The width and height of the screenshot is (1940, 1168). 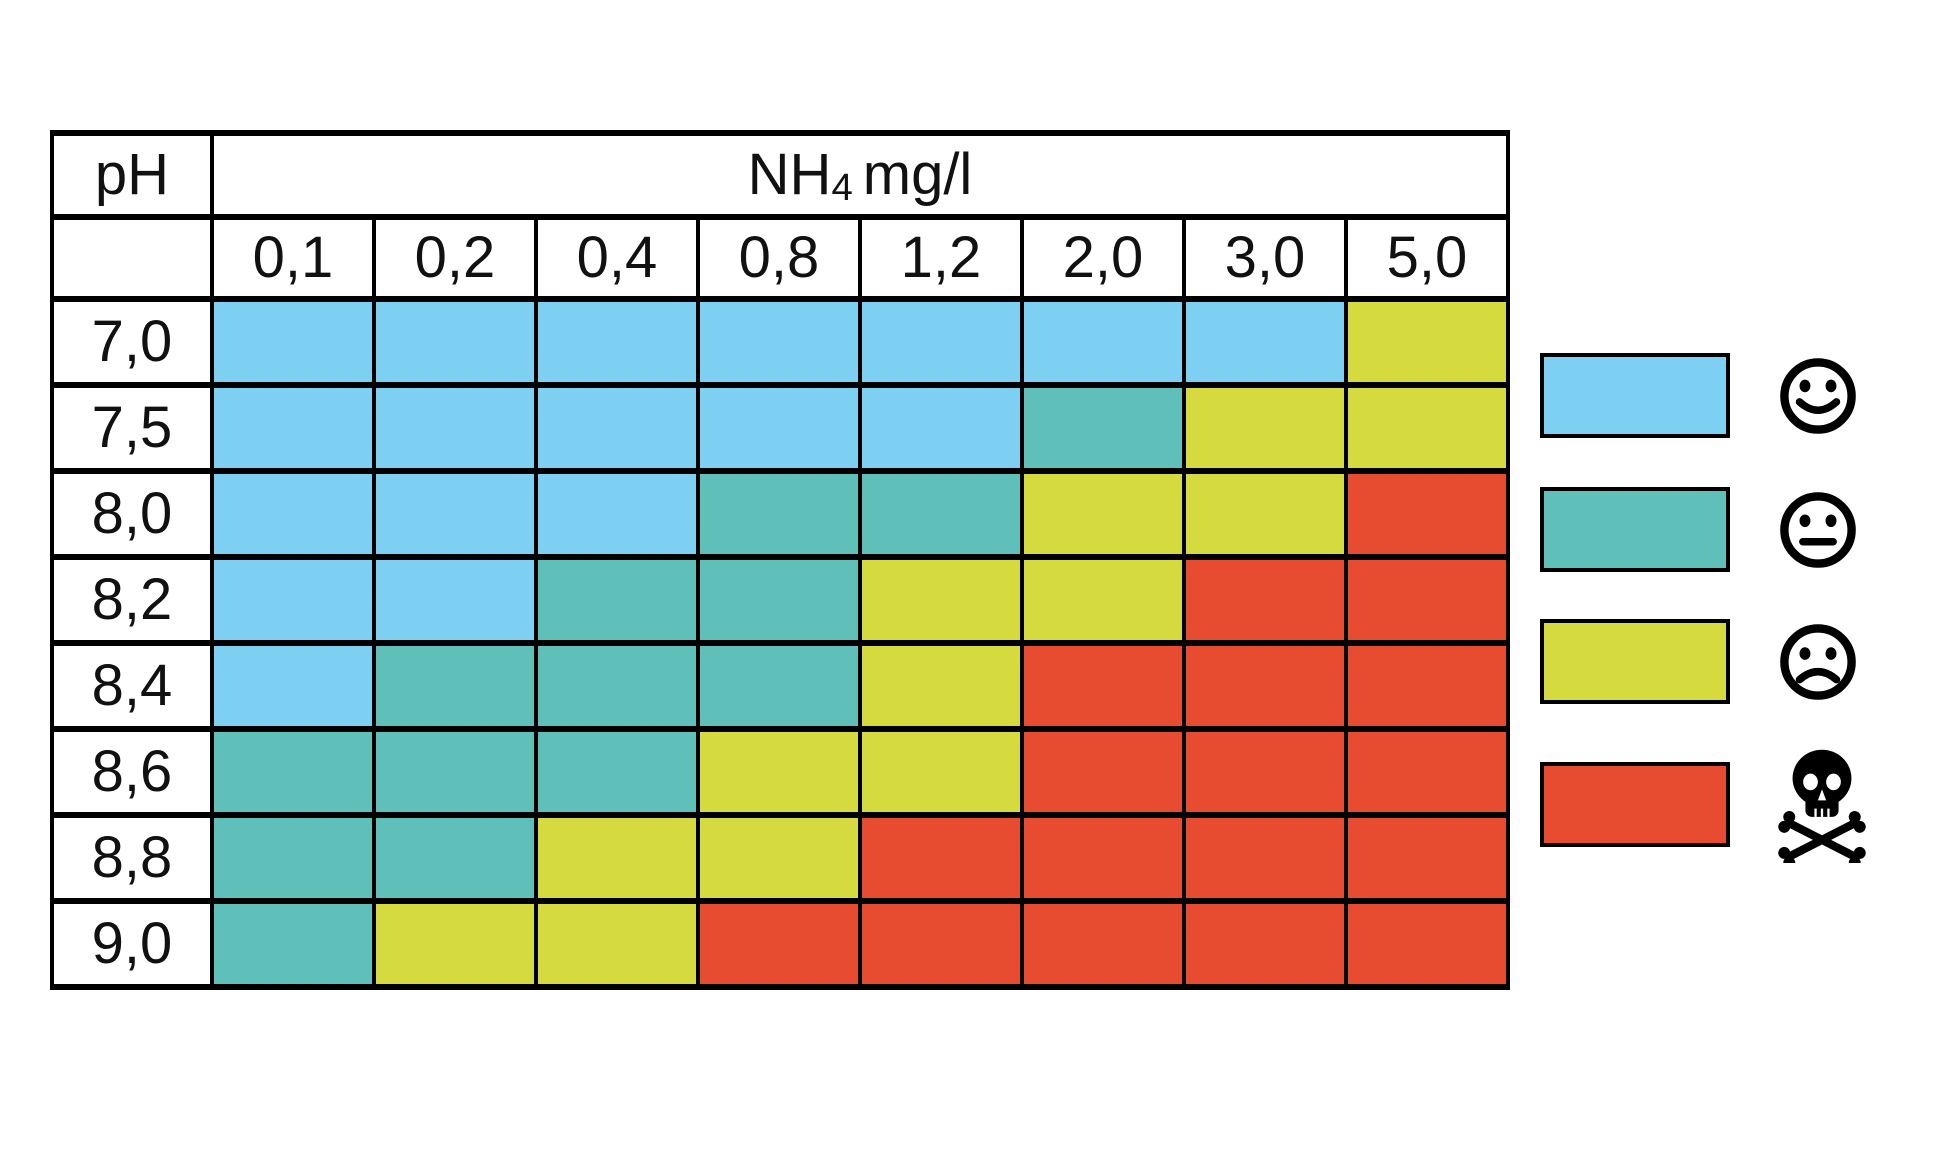 I want to click on legend-item-bad, so click(x=1700, y=661).